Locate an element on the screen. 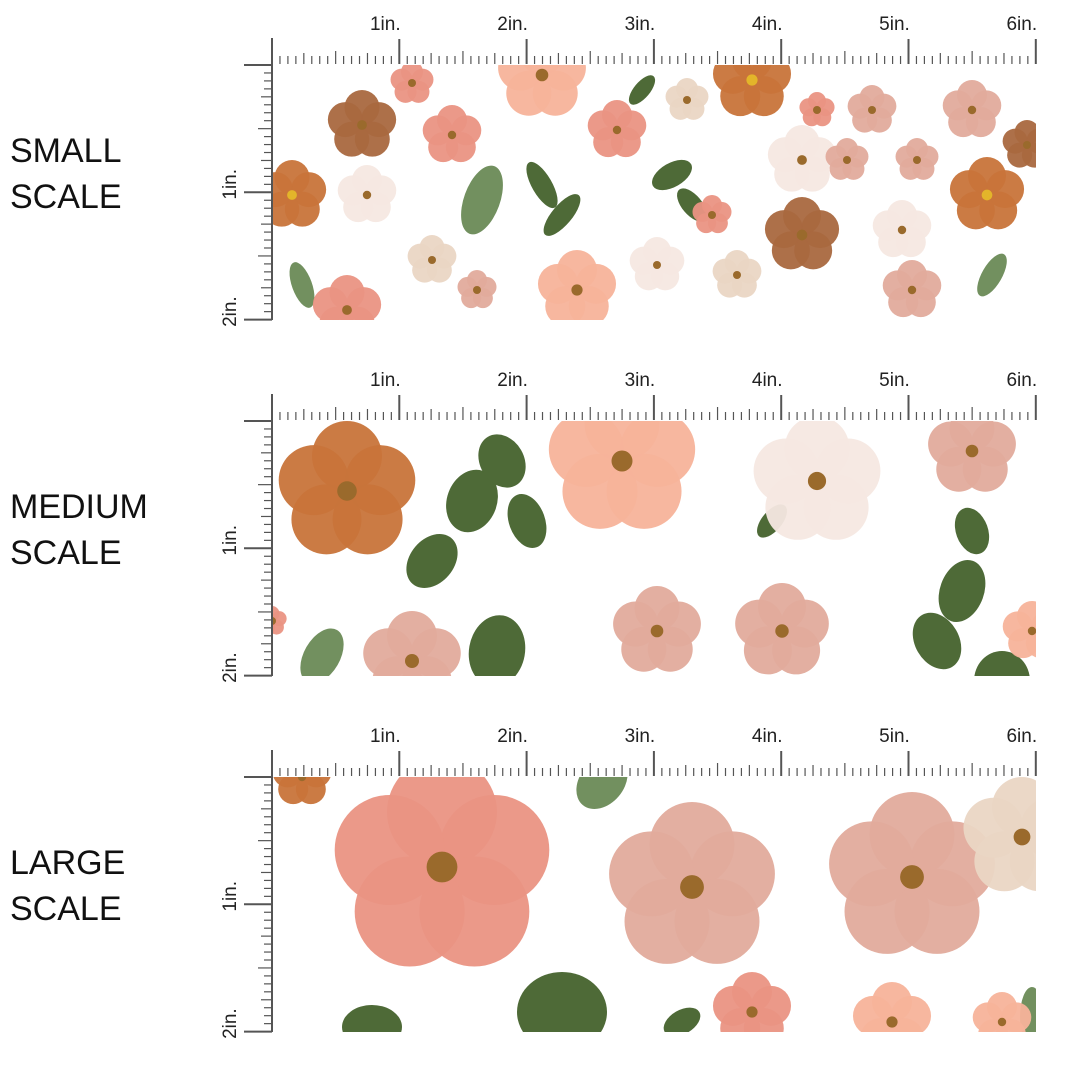  ruler-label: 4in. is located at coordinates (767, 736).